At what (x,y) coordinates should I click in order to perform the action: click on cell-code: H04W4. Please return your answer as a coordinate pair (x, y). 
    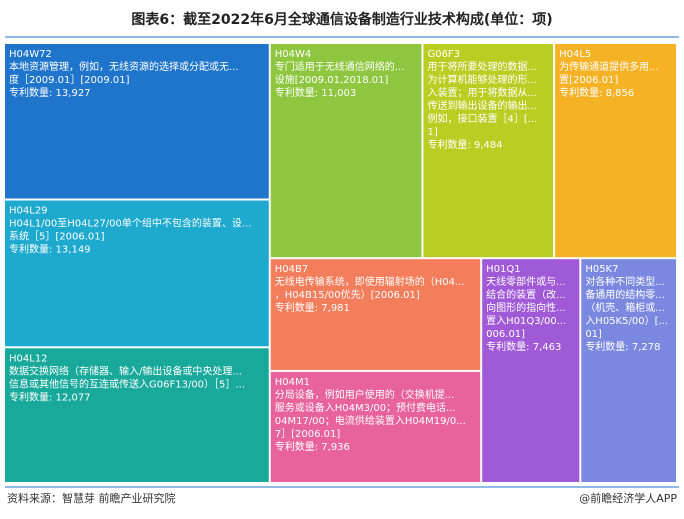
    Looking at the image, I should click on (293, 54).